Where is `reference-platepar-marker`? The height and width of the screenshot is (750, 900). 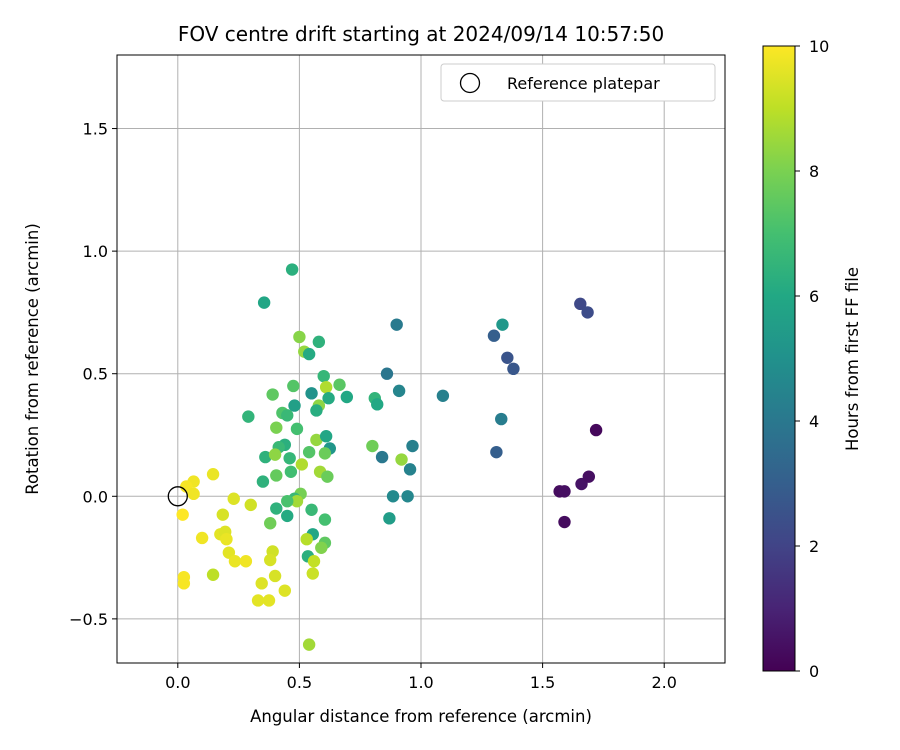
reference-platepar-marker is located at coordinates (177, 496).